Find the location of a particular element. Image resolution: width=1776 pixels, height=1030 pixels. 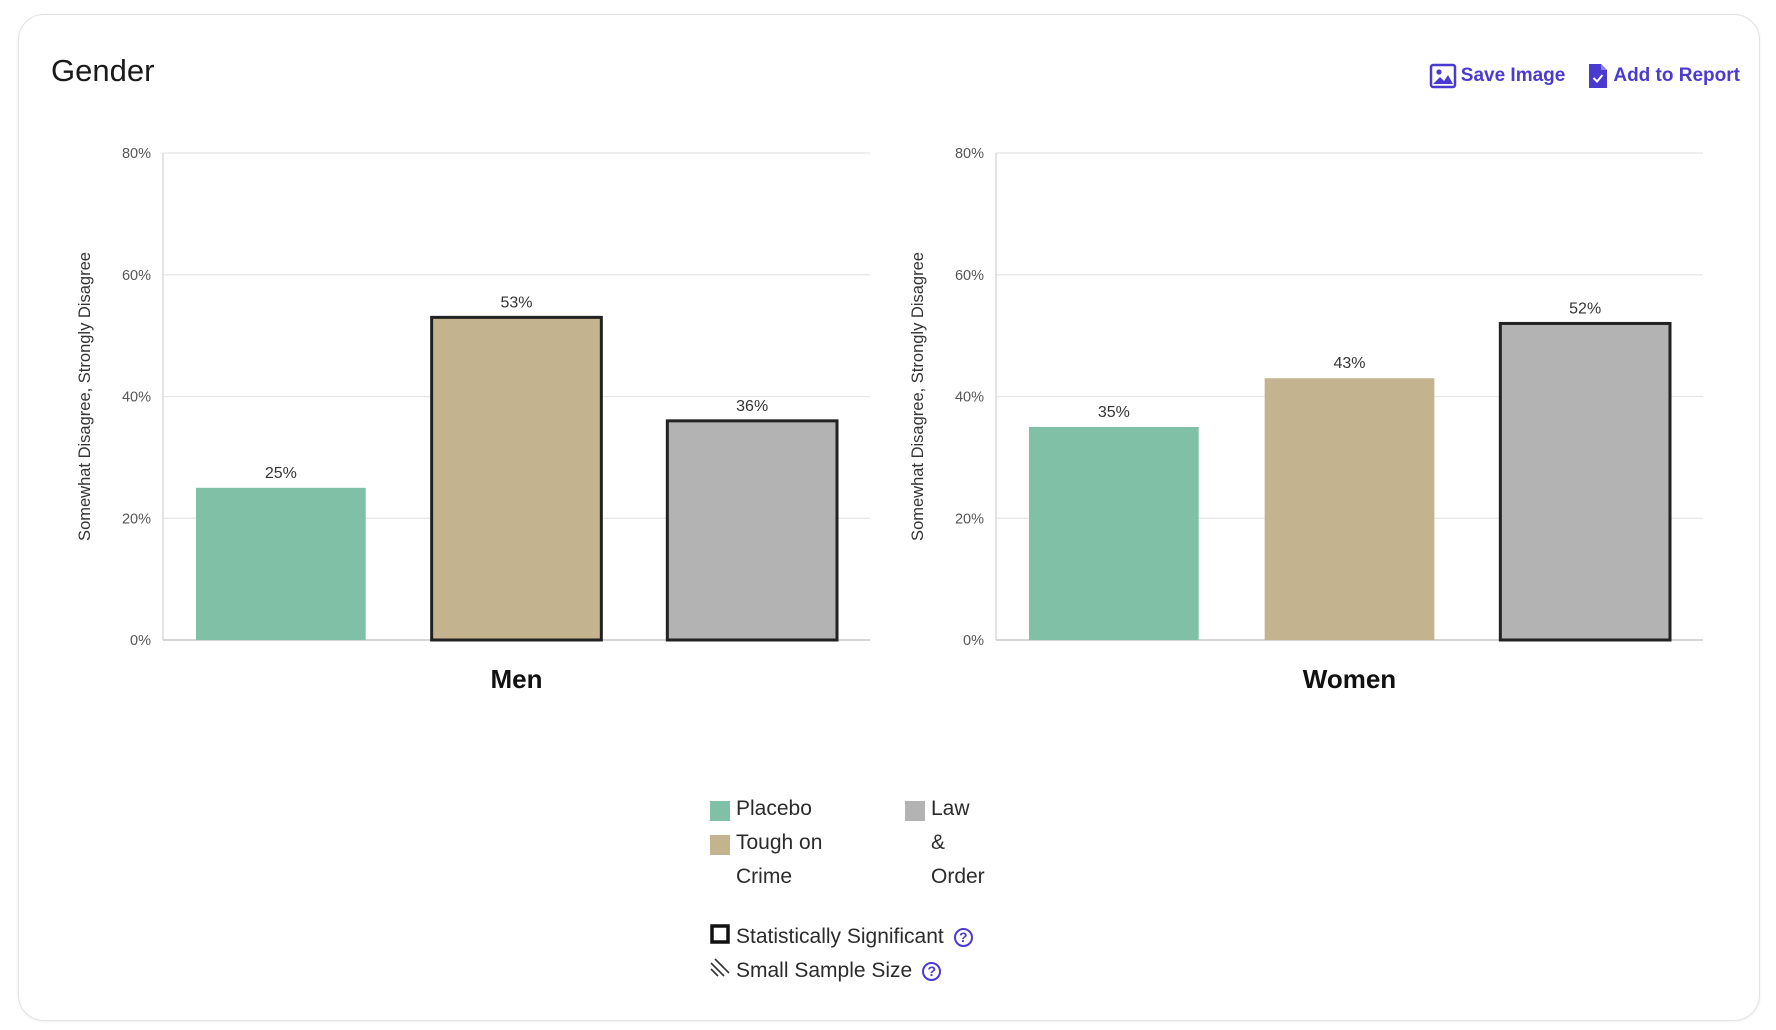

small-sample-size-label: Small Sample Size is located at coordinates (824, 970).